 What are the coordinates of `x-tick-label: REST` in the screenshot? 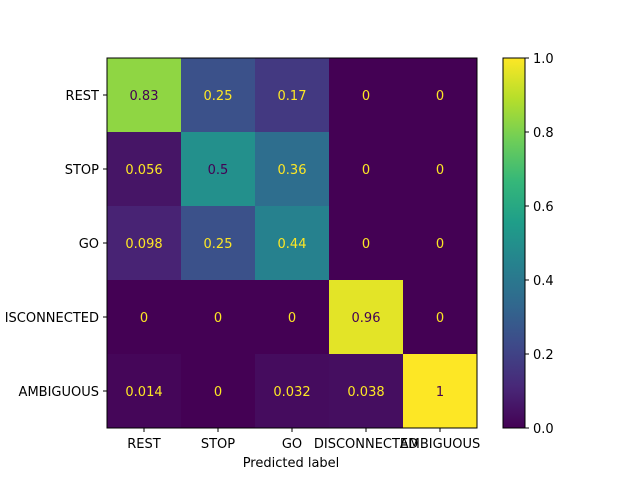 It's located at (143, 444).